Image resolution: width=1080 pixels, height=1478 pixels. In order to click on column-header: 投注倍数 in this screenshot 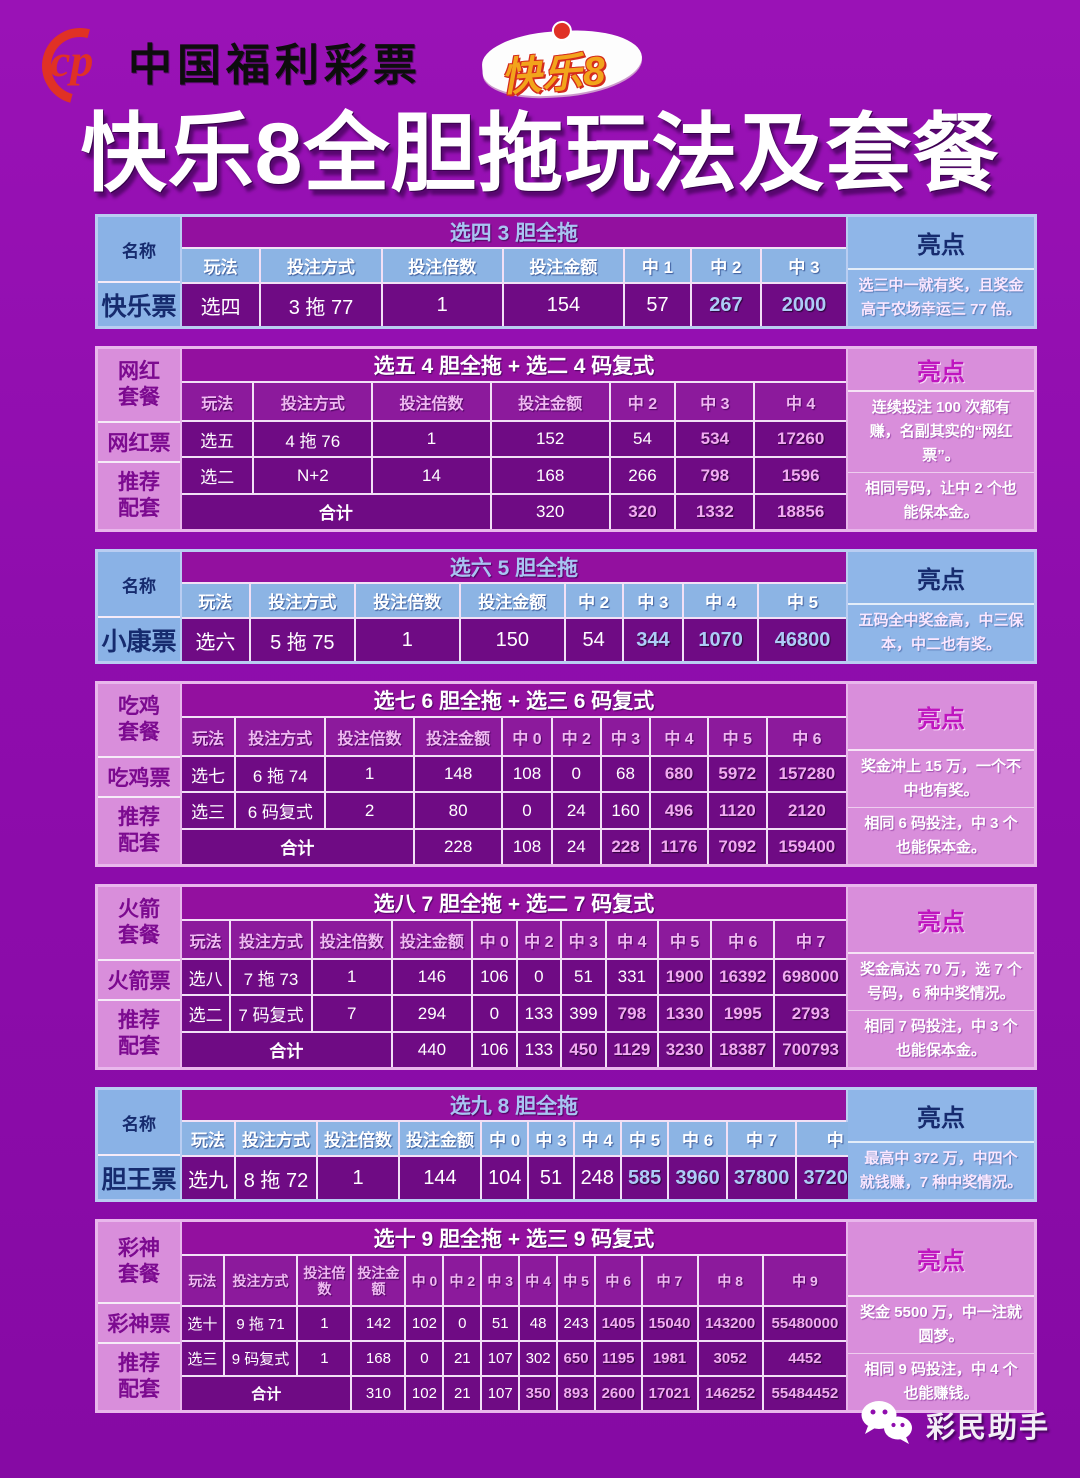, I will do `click(431, 402)`.